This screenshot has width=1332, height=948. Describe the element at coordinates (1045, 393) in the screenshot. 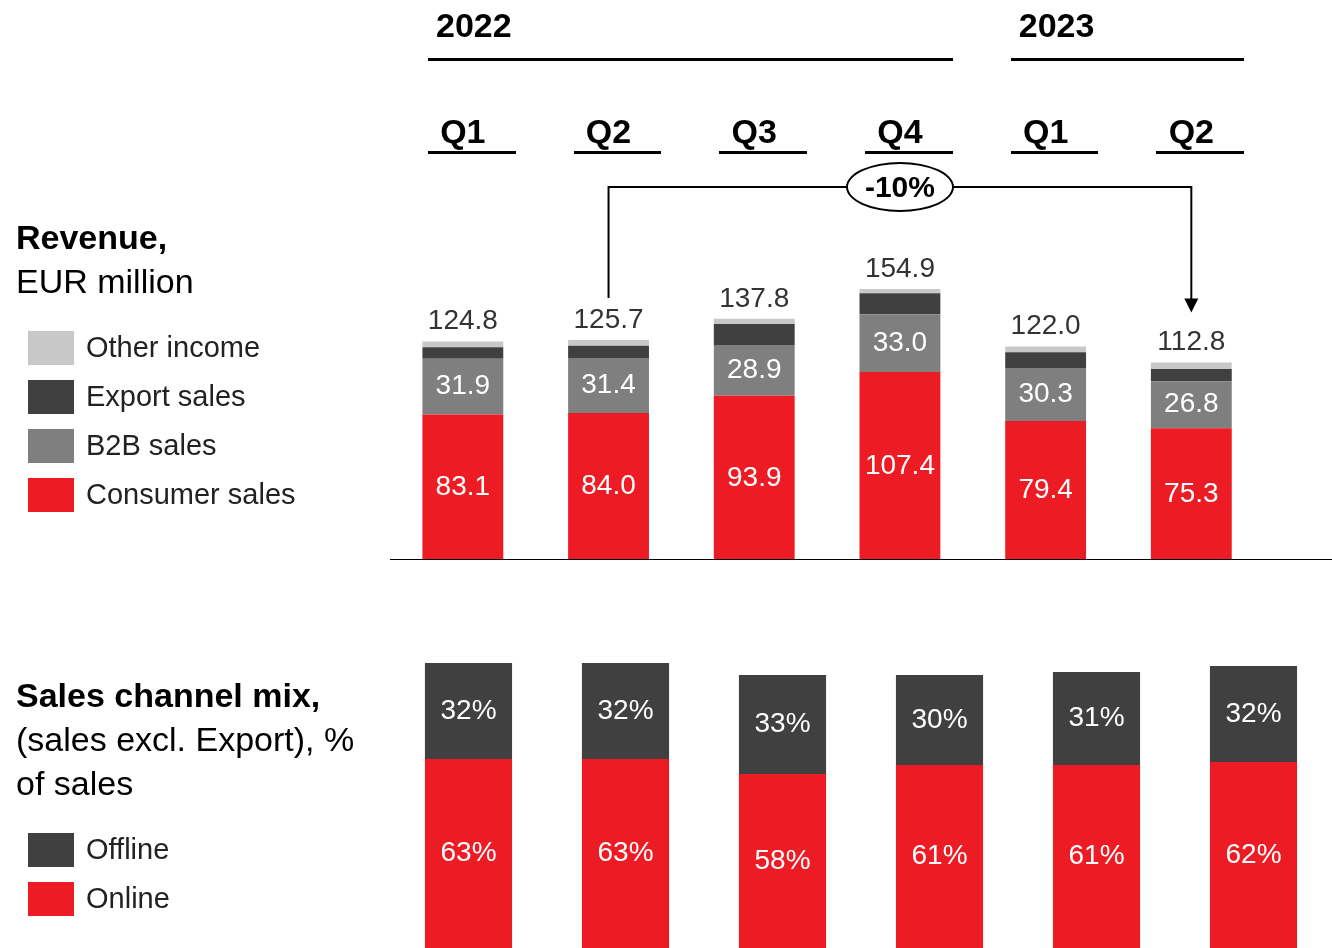

I see `data-label: 30.3` at that location.